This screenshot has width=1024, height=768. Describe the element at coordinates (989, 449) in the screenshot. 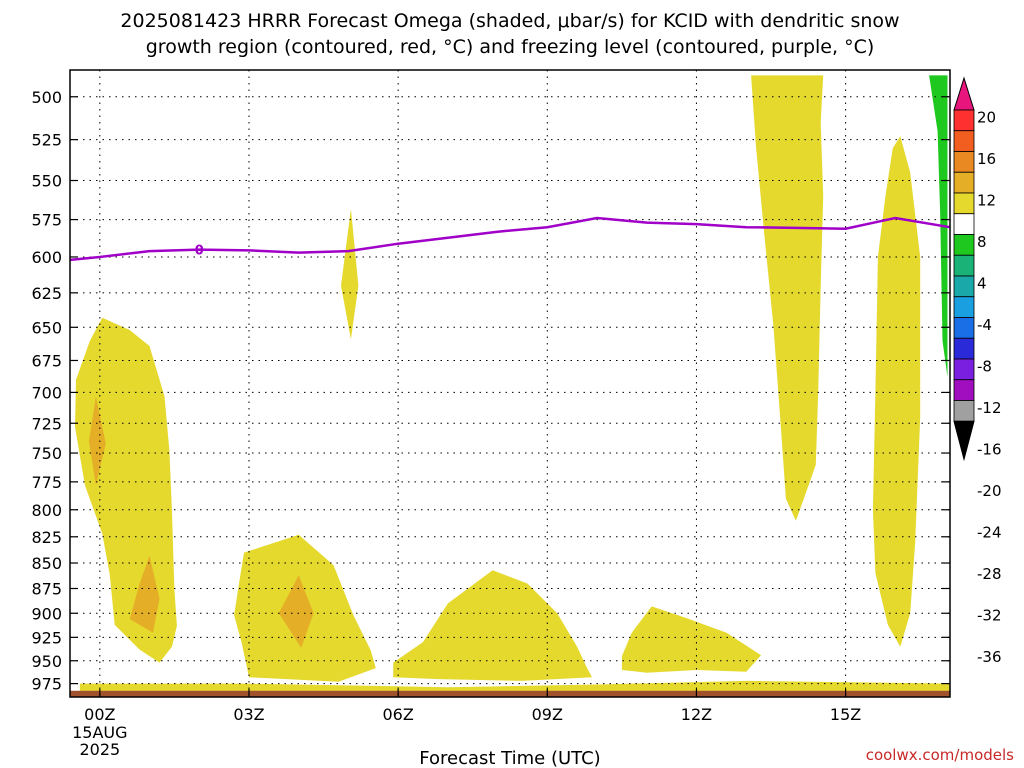

I see `colorbar-label-8: -16` at that location.